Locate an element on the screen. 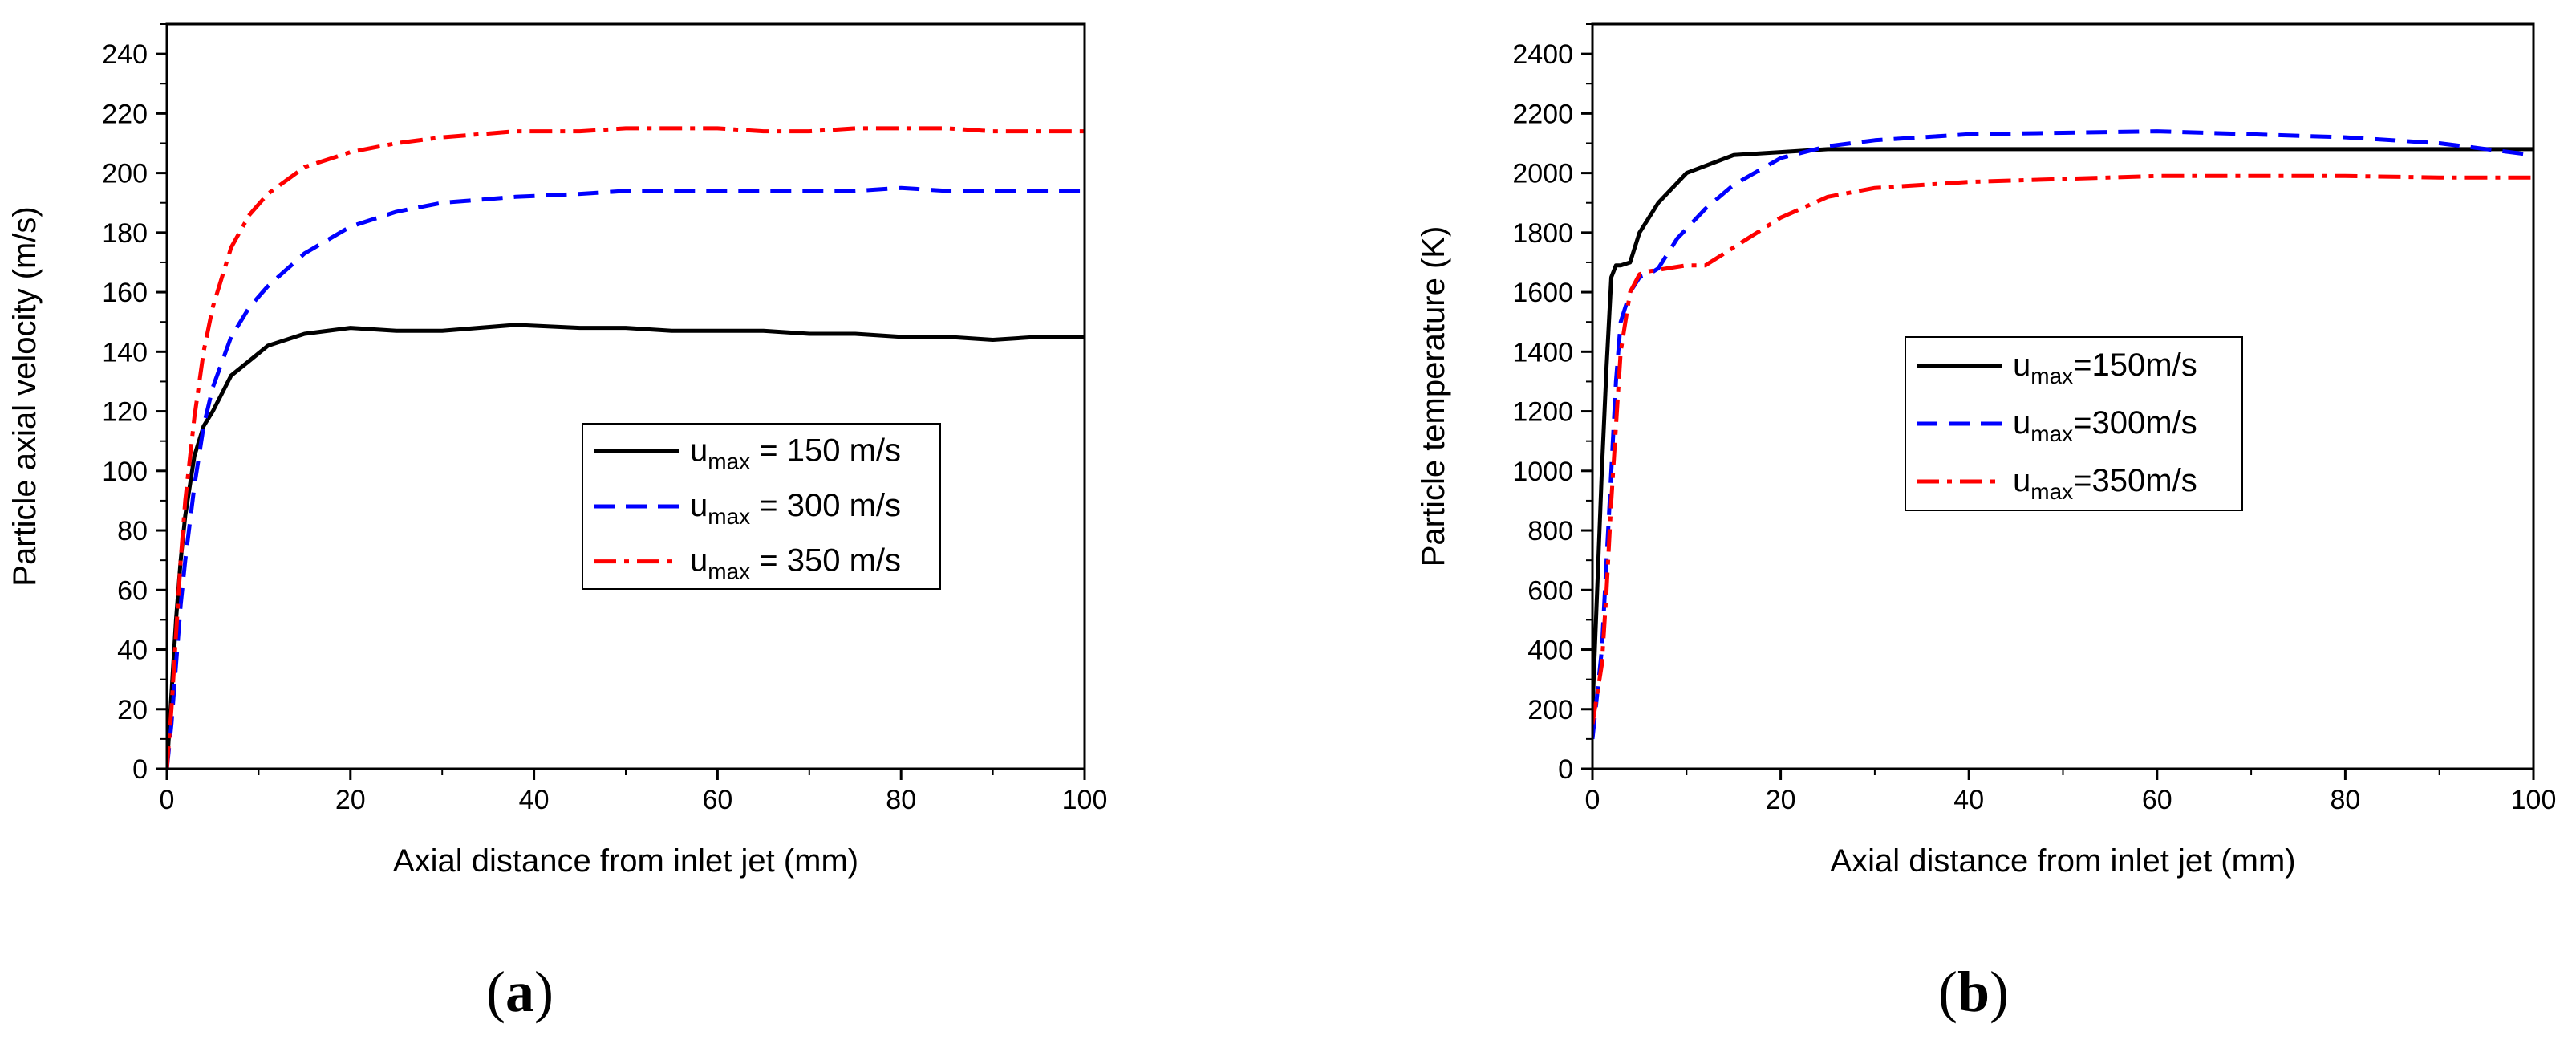  y-tick-label: 2000 is located at coordinates (1542, 174).